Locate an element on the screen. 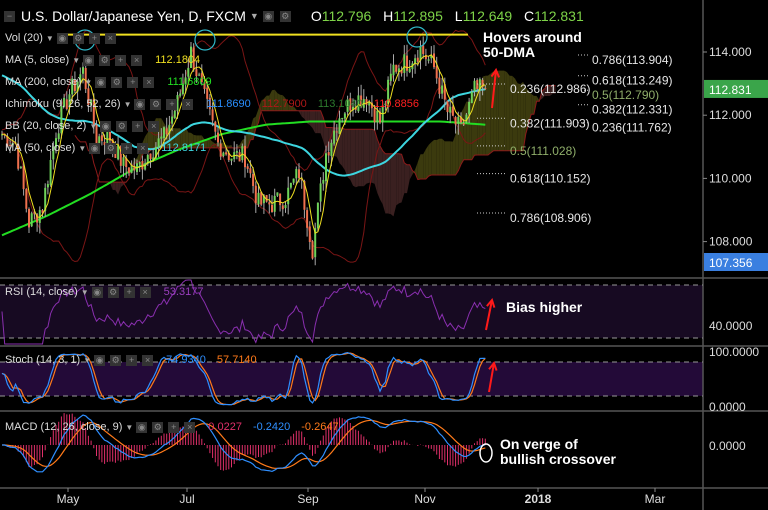 The width and height of the screenshot is (768, 510). indicator-label: Vol (20) is located at coordinates (24, 38).